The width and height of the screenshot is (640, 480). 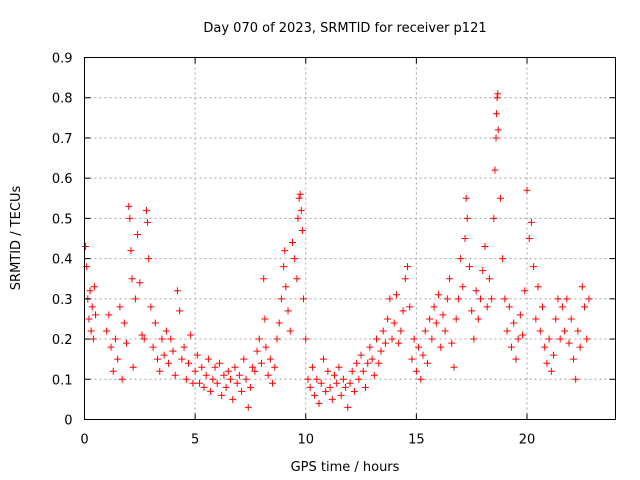 What do you see at coordinates (62, 99) in the screenshot?
I see `y-tick-label: 0.8` at bounding box center [62, 99].